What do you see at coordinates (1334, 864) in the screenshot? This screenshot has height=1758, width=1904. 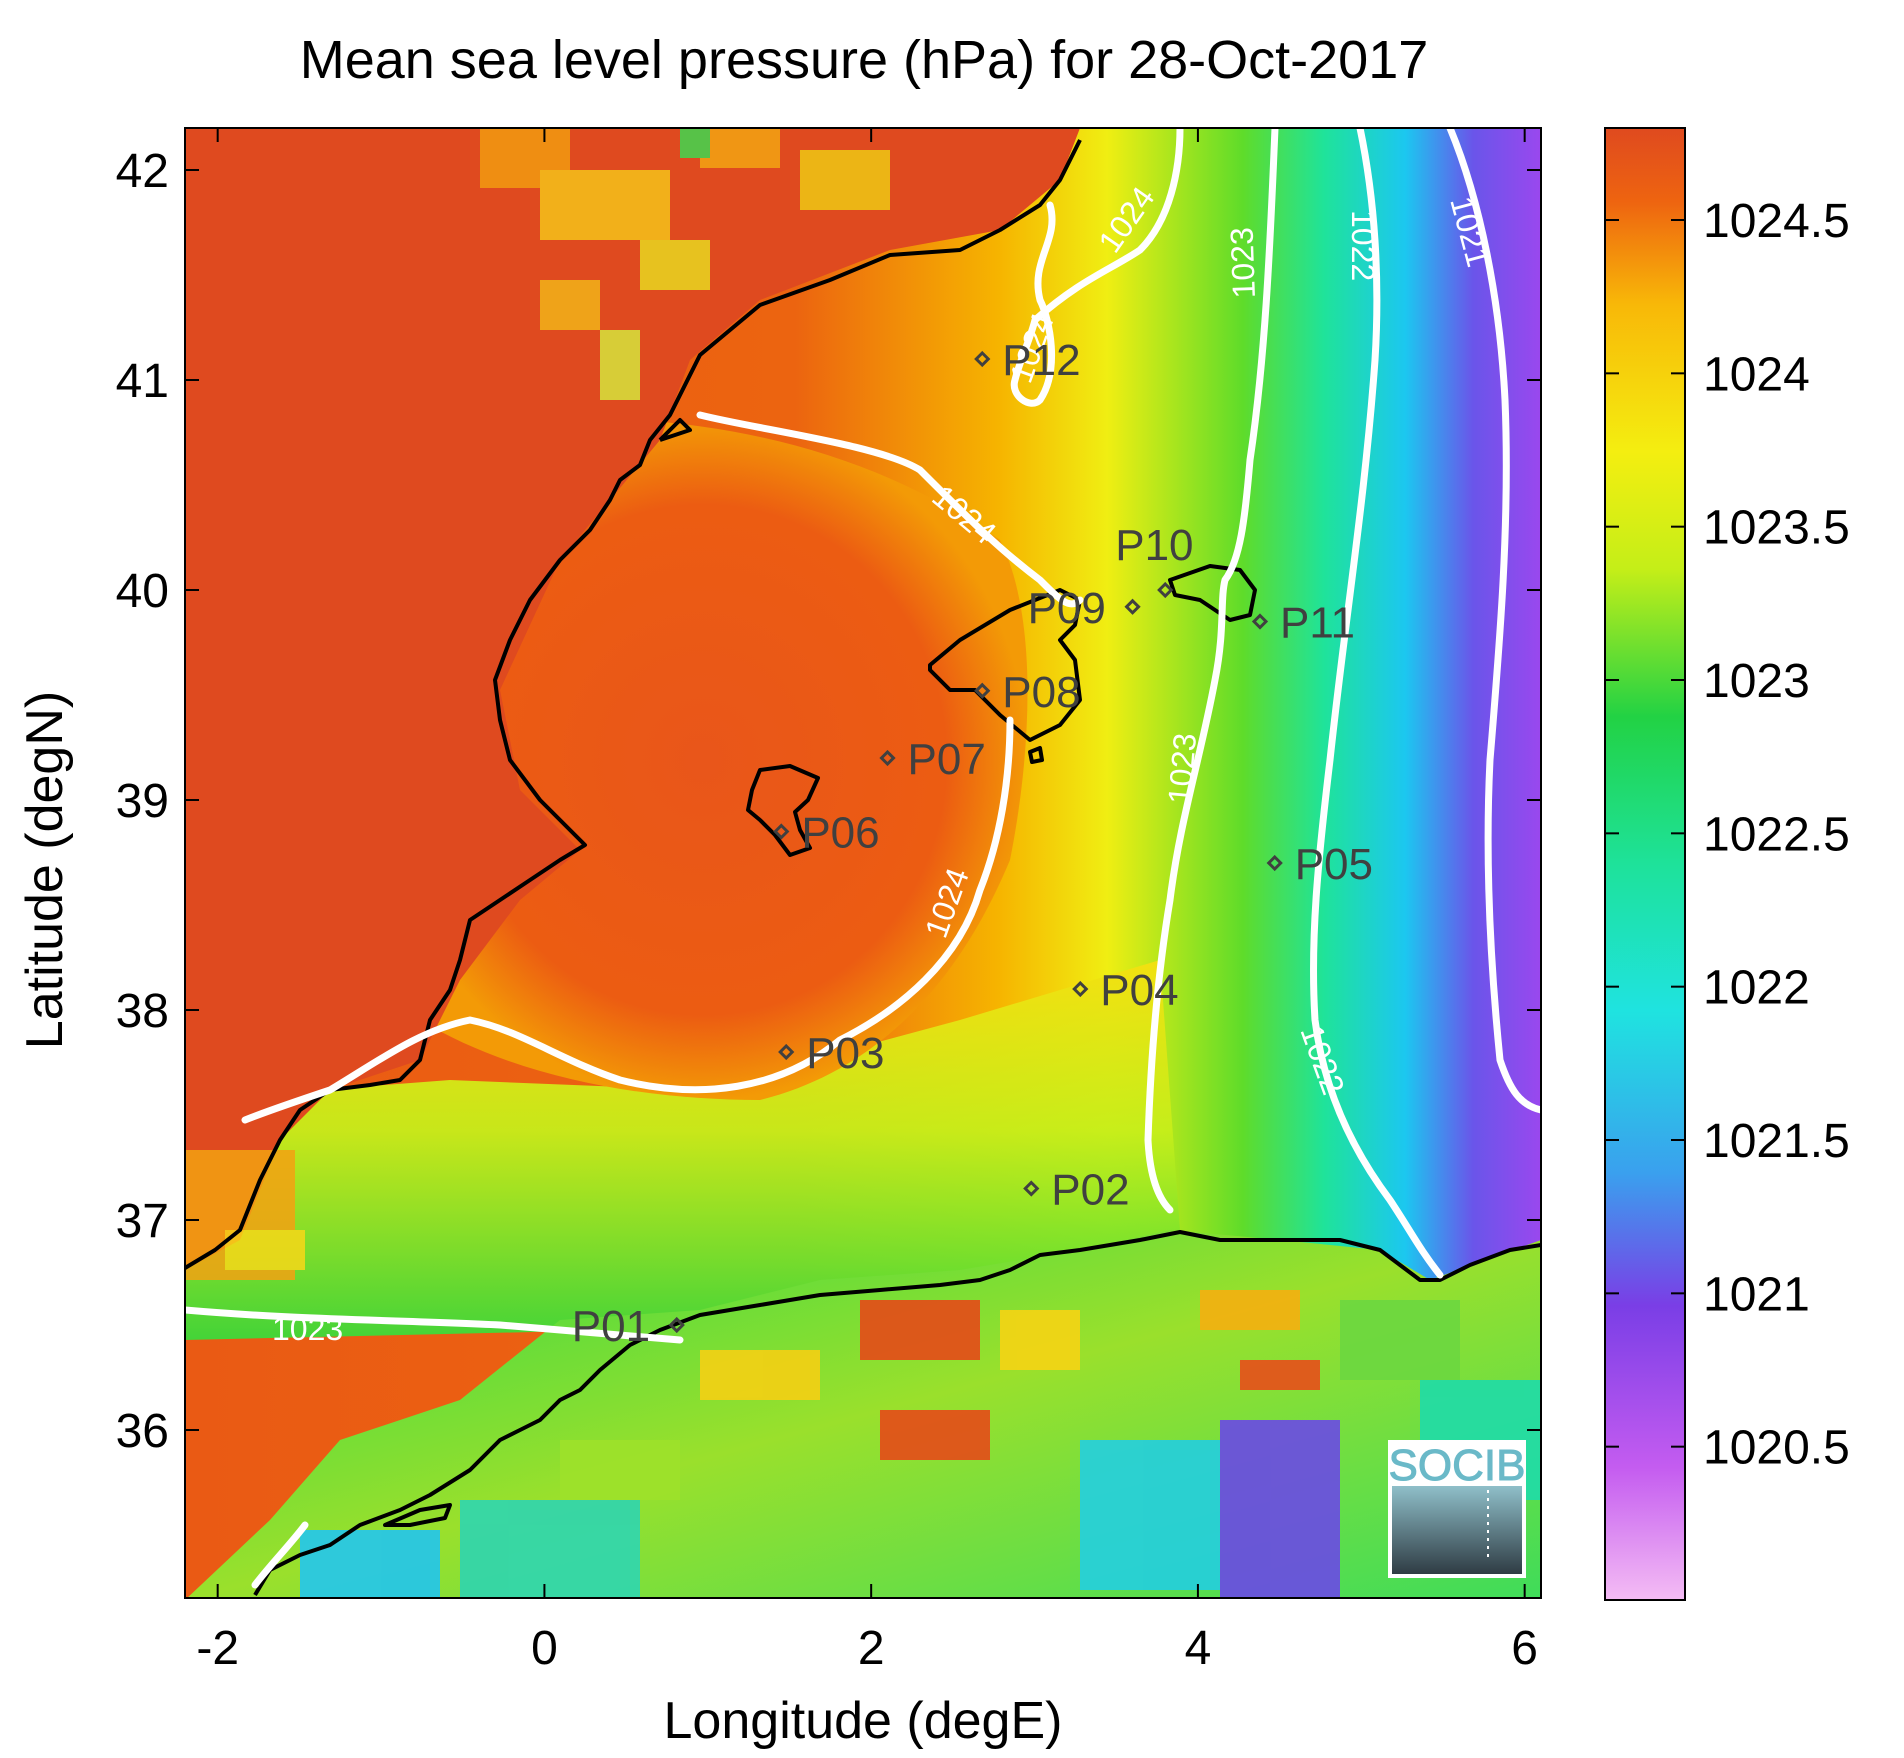 I see `station-label: P05` at bounding box center [1334, 864].